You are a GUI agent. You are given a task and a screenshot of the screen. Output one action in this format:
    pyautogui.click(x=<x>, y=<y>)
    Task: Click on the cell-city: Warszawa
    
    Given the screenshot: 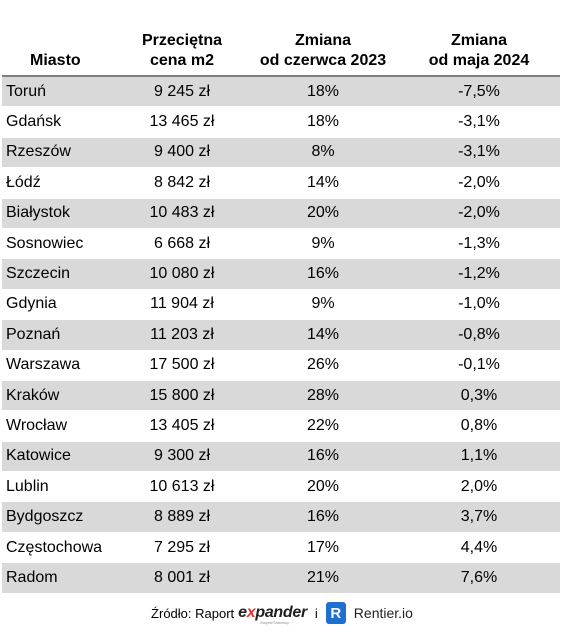 What is the action you would take?
    pyautogui.click(x=59, y=365)
    